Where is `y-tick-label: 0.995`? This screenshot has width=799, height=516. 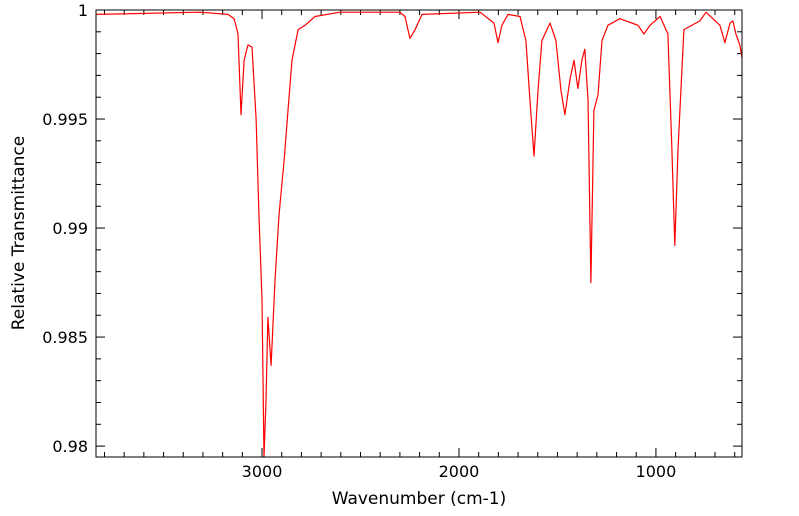
y-tick-label: 0.995 is located at coordinates (65, 119).